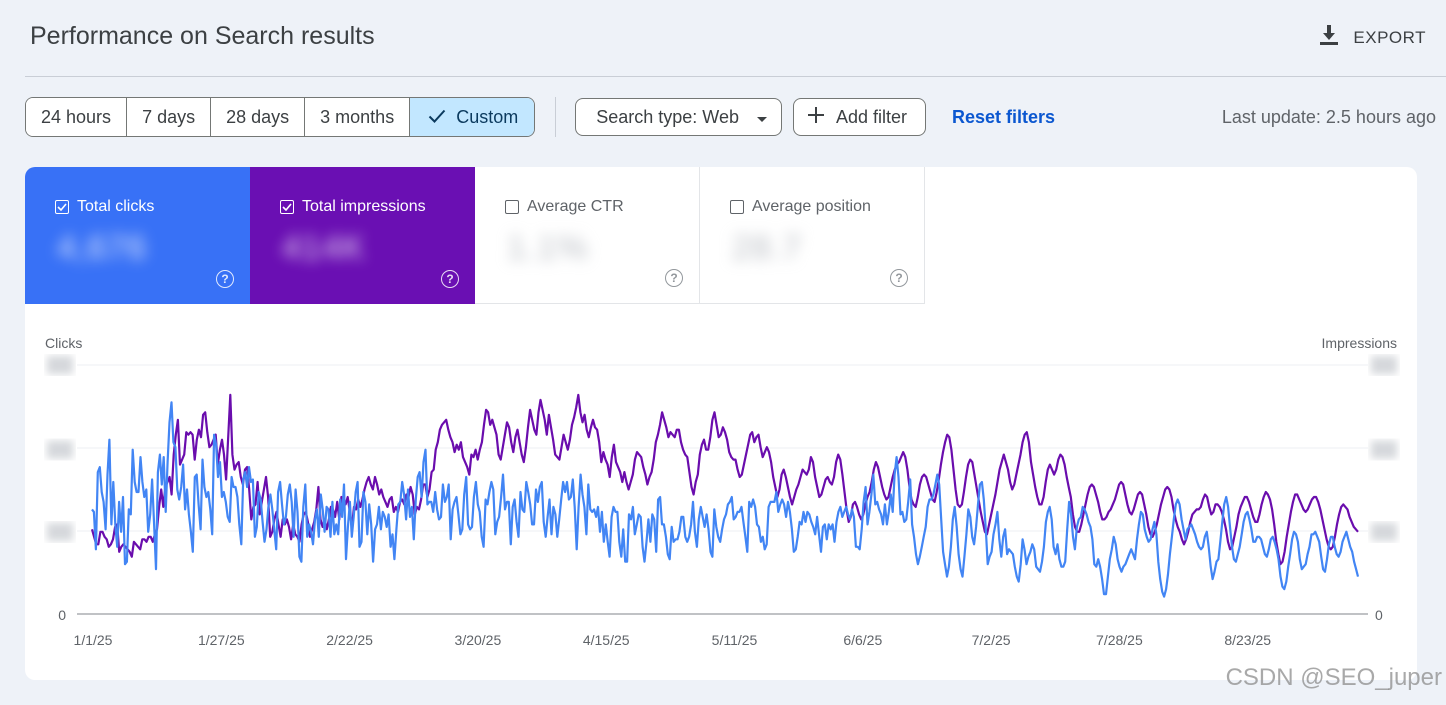 Image resolution: width=1446 pixels, height=705 pixels. What do you see at coordinates (1379, 615) in the screenshot?
I see `y-tick-label-right: 0` at bounding box center [1379, 615].